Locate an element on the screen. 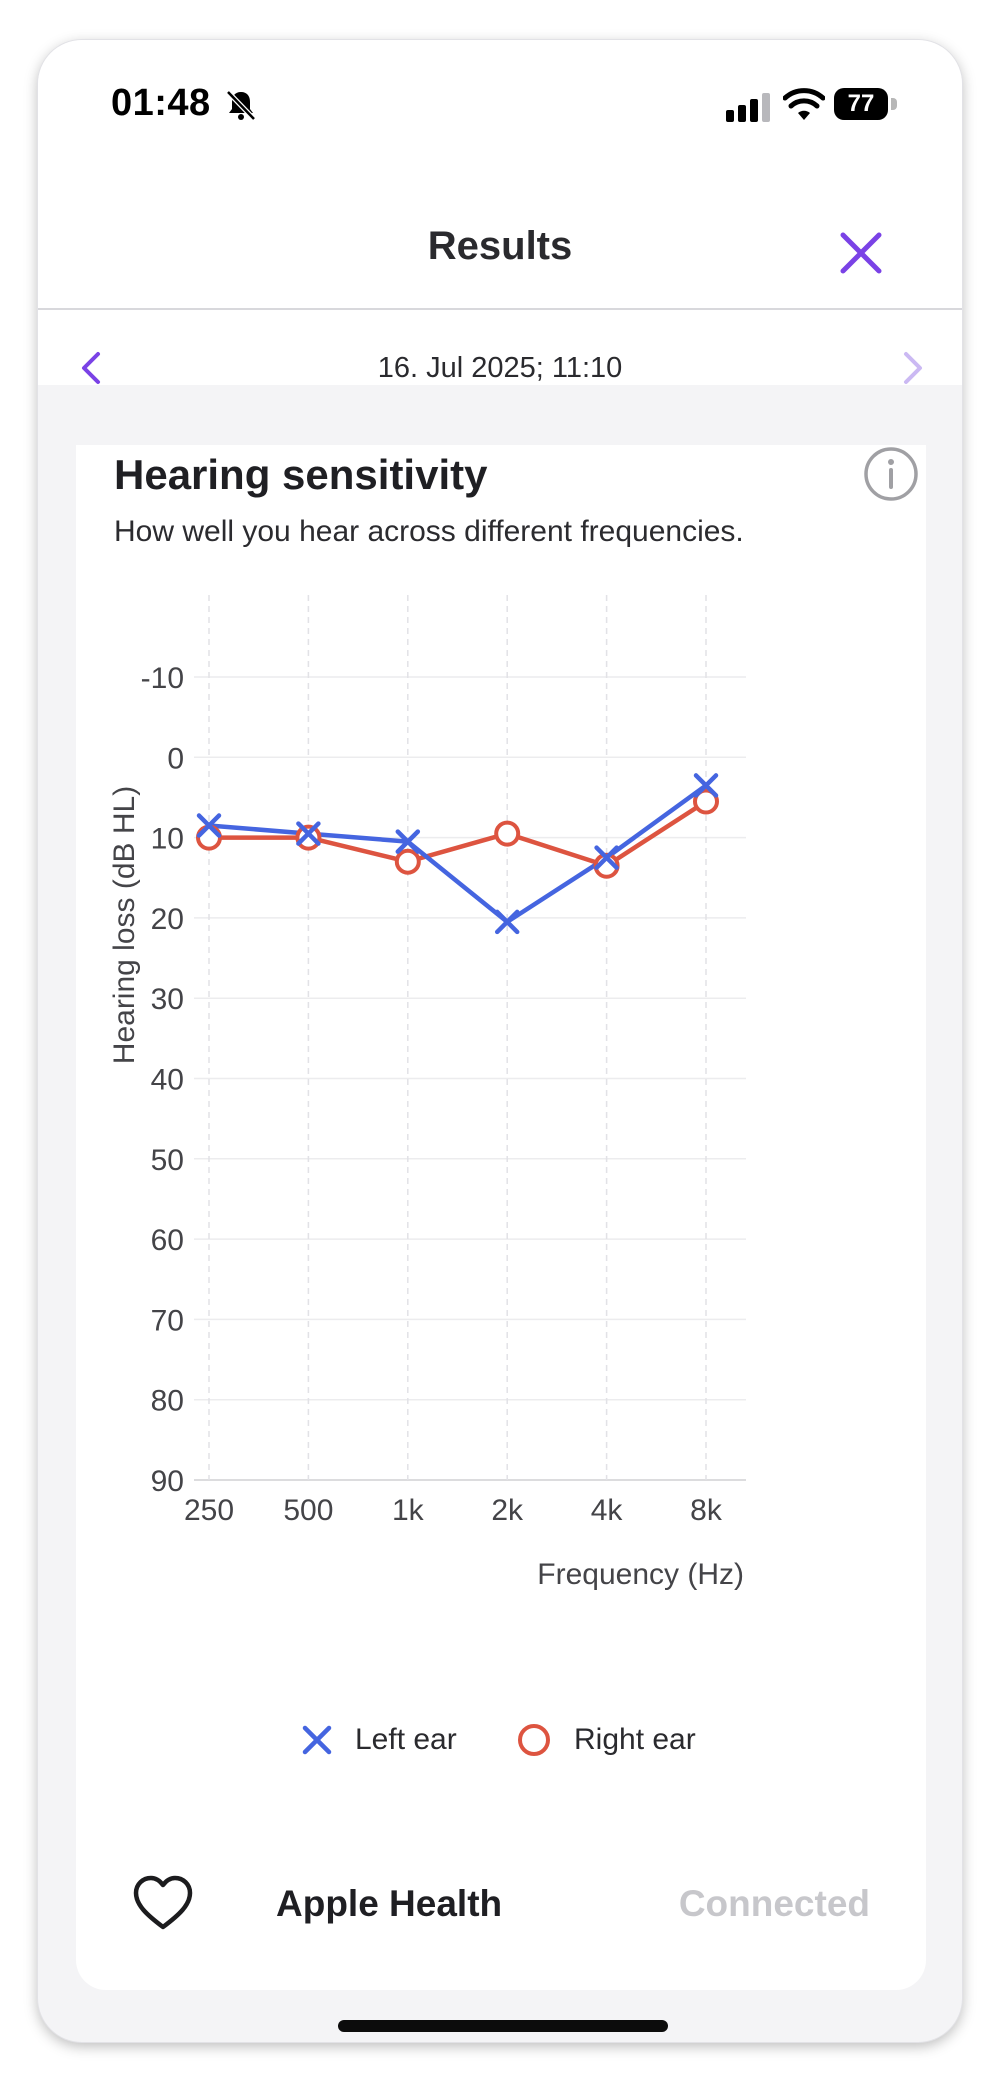  date-navigation: 16. Jul 2025; 11:10 is located at coordinates (500, 369).